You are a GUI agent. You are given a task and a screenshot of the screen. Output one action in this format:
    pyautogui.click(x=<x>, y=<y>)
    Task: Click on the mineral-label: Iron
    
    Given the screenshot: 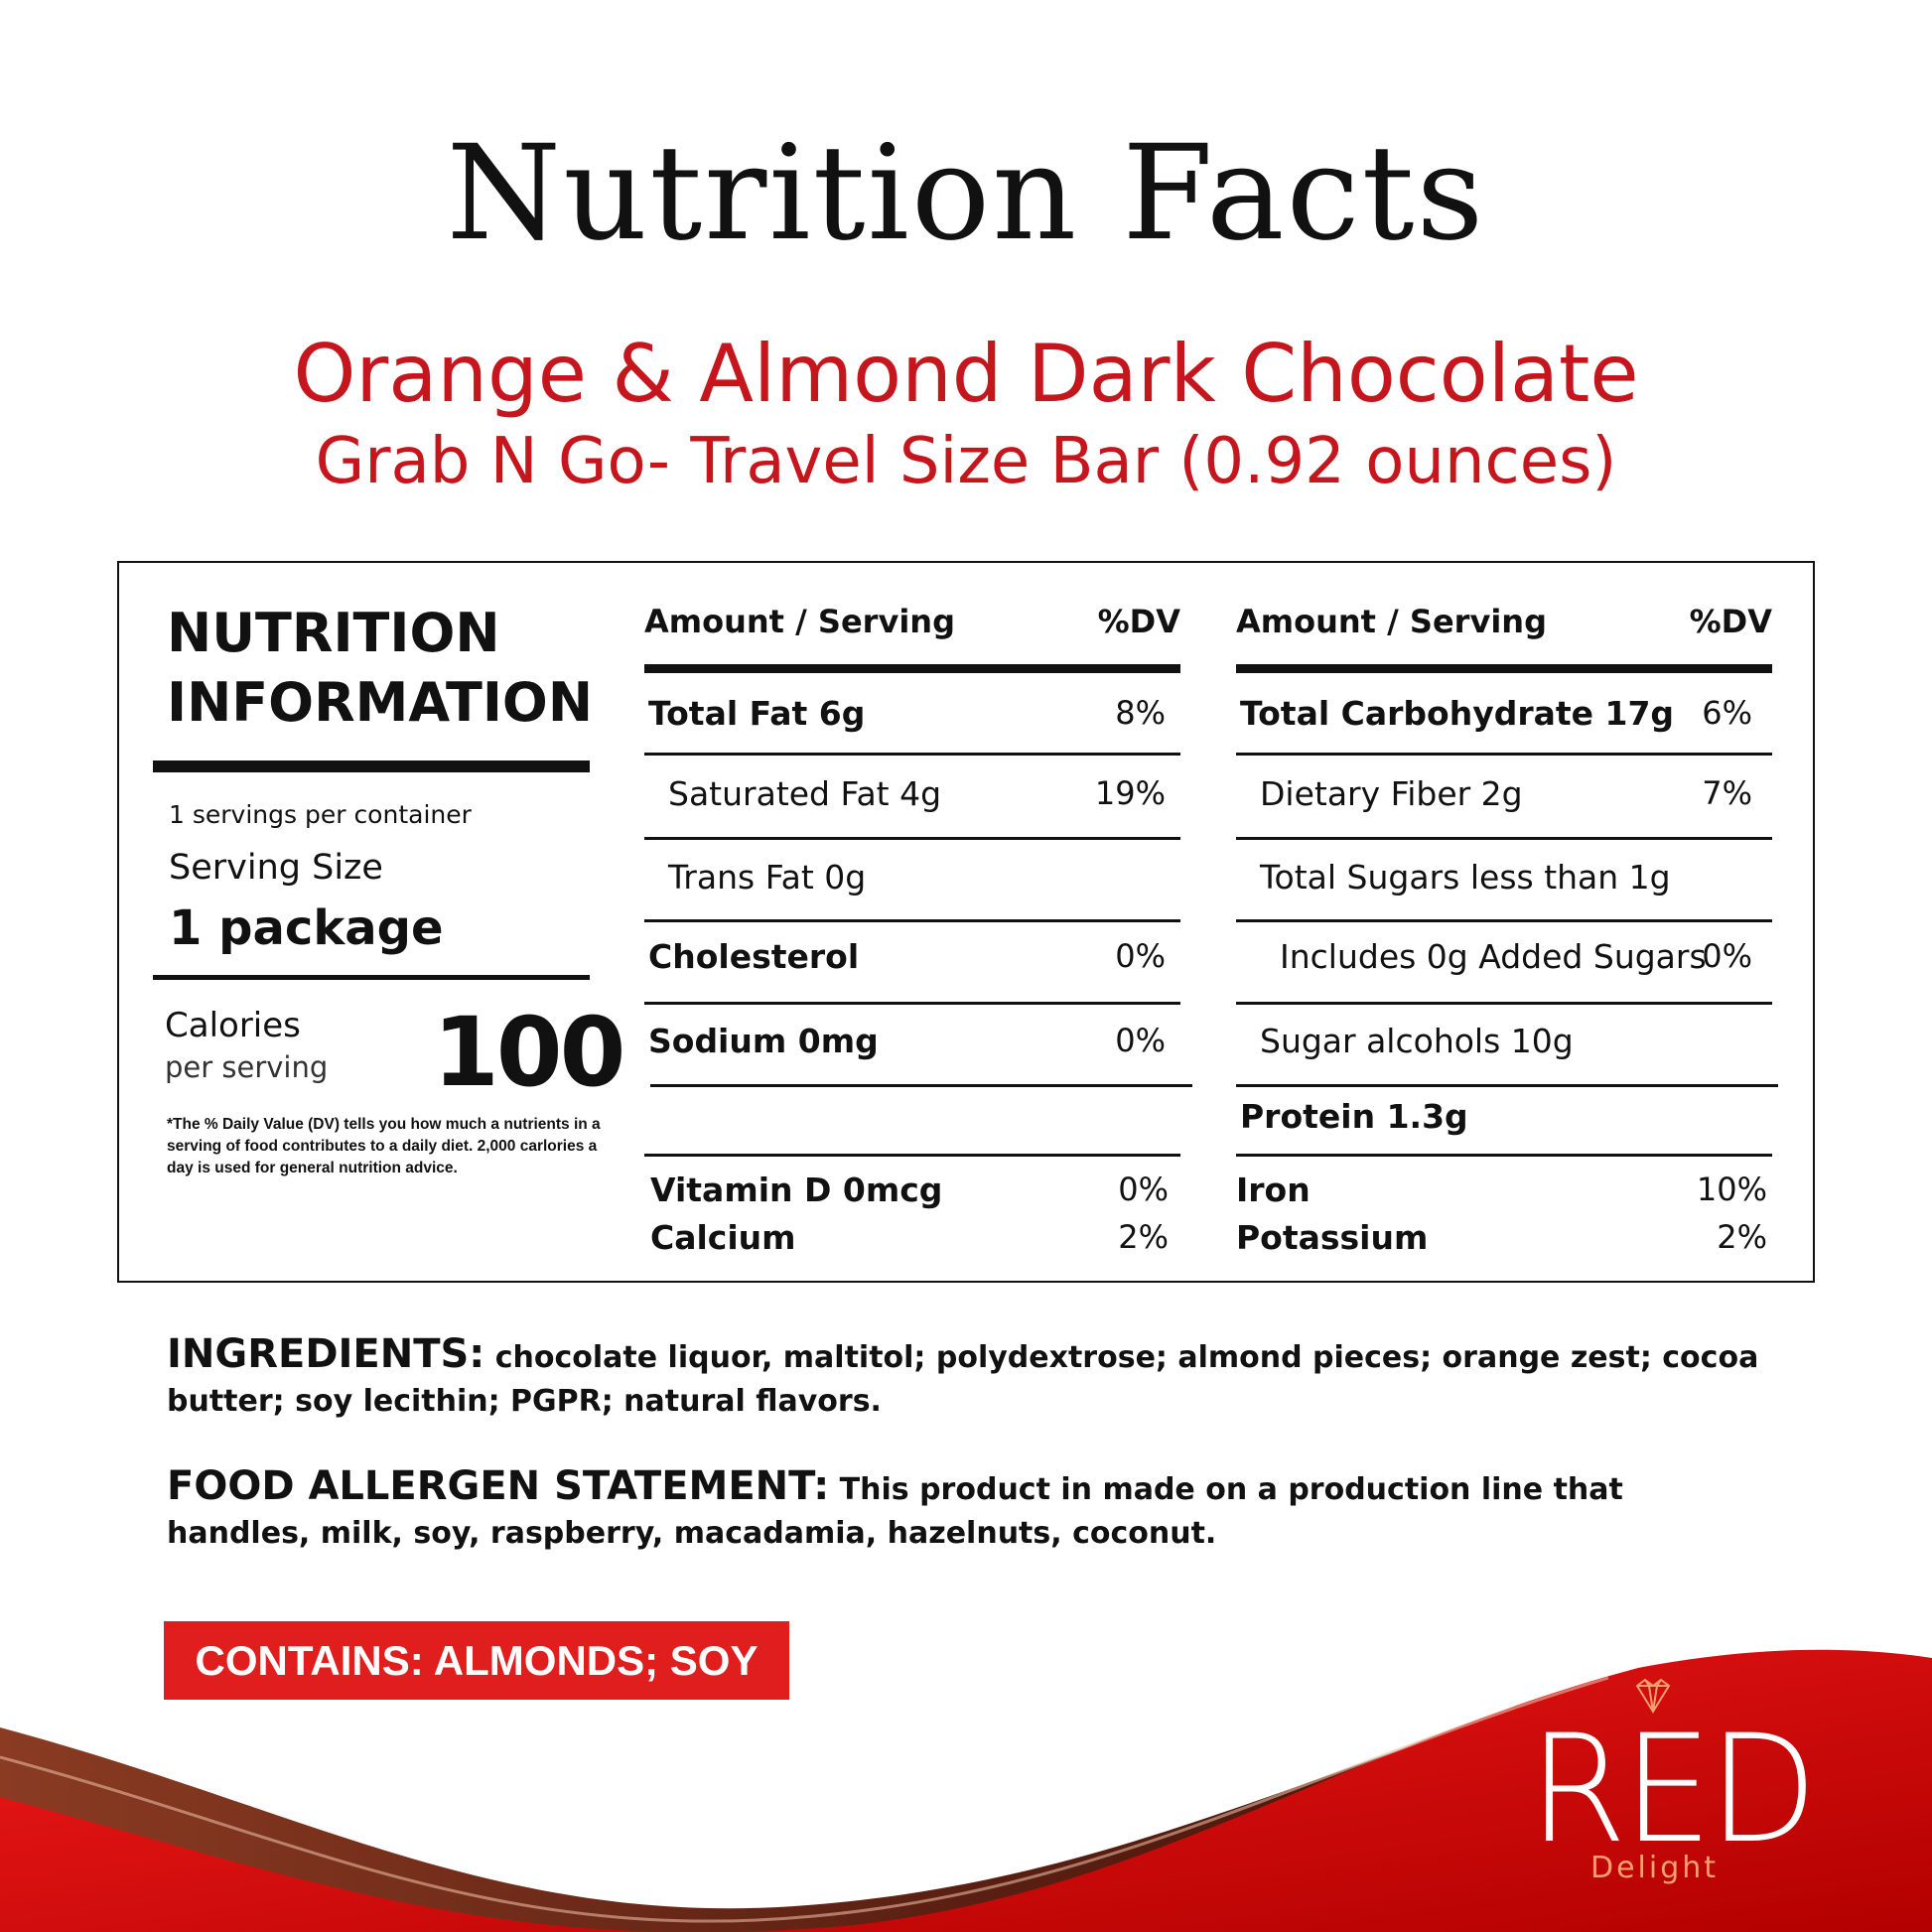 What is the action you would take?
    pyautogui.click(x=1273, y=1190)
    